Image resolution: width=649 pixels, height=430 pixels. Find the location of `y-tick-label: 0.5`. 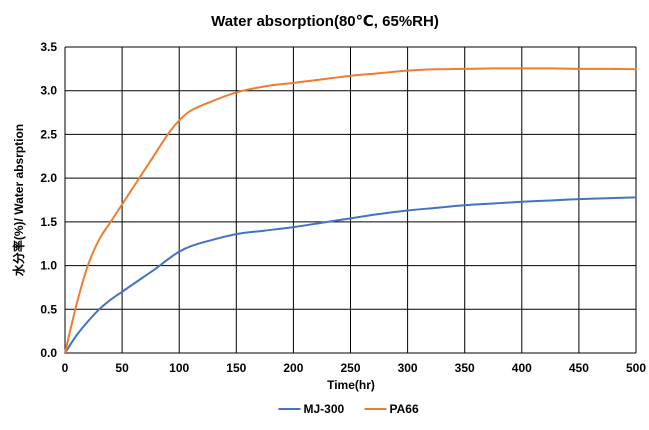

y-tick-label: 0.5 is located at coordinates (48, 309).